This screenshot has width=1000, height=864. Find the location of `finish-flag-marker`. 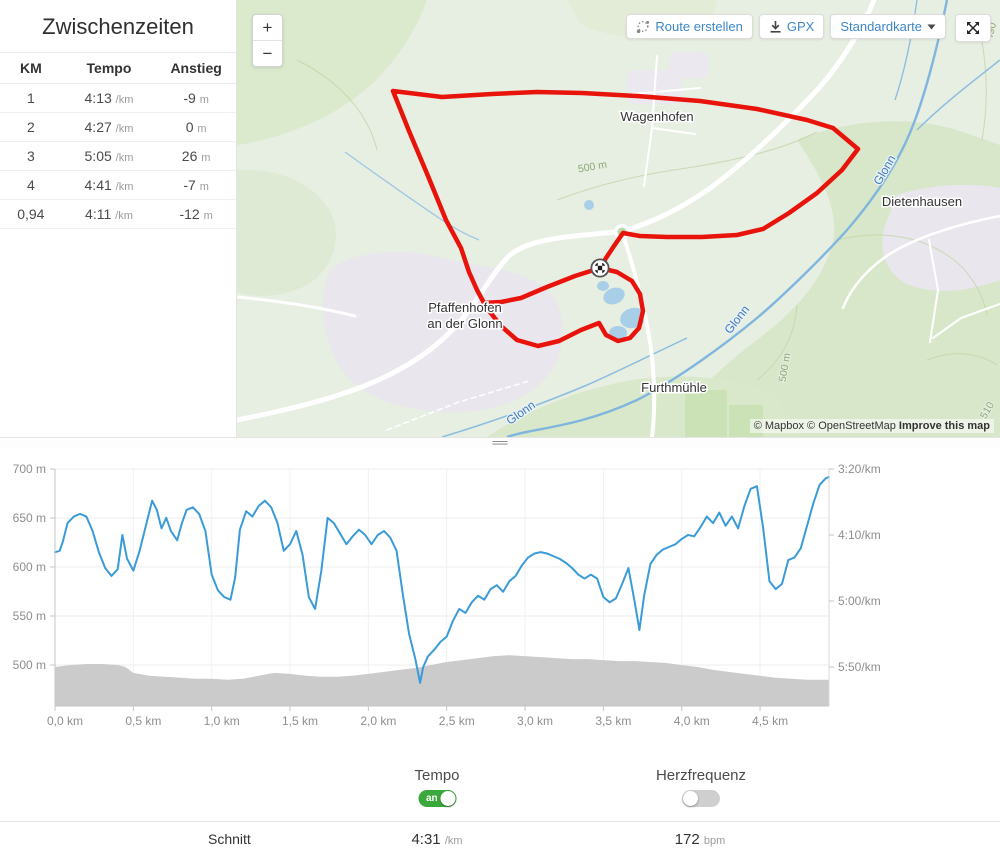

finish-flag-marker is located at coordinates (600, 268).